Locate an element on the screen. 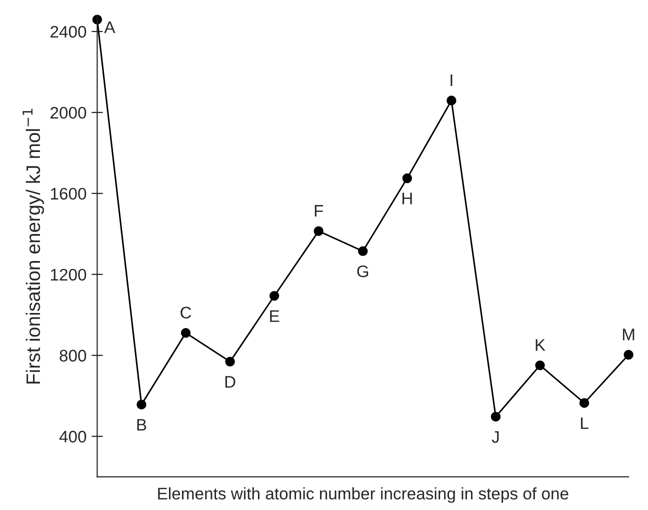  y-tick-label: 800 is located at coordinates (73, 356).